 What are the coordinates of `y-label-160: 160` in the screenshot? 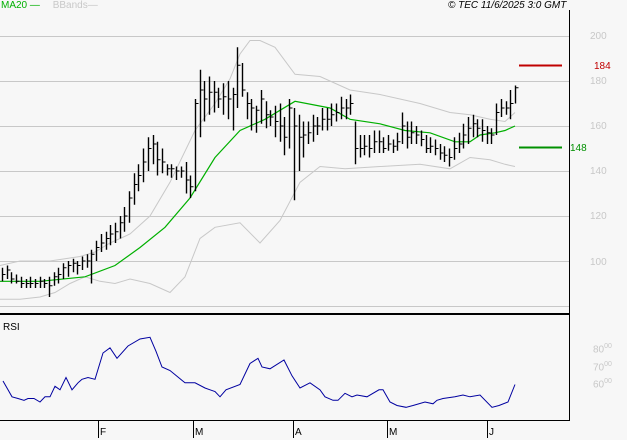 It's located at (598, 126).